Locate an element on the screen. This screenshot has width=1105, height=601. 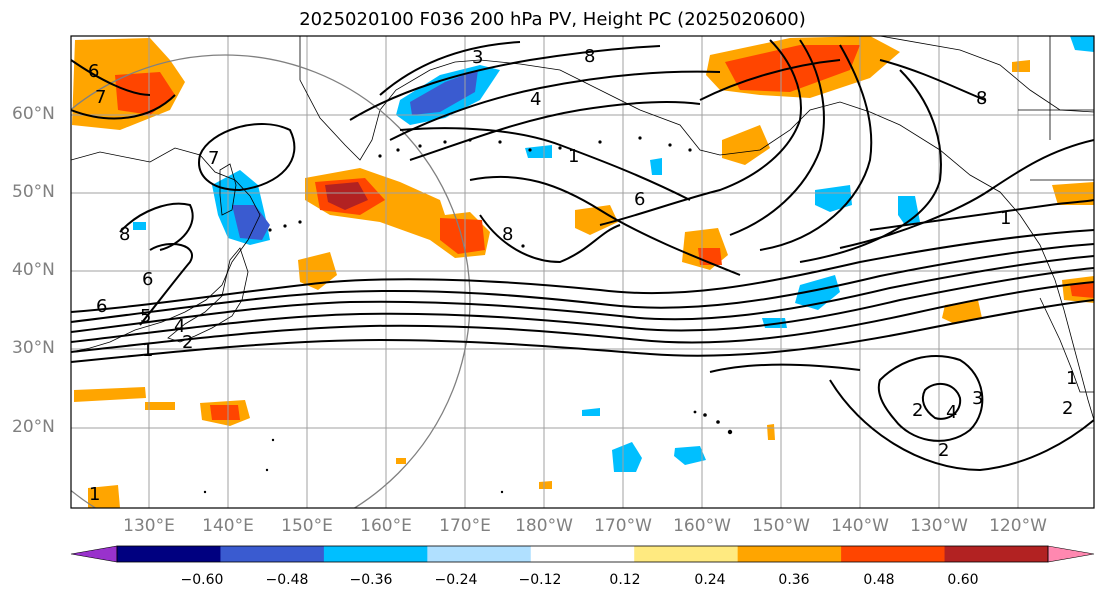
colorbar-tick-label: 0.48 is located at coordinates (879, 580).